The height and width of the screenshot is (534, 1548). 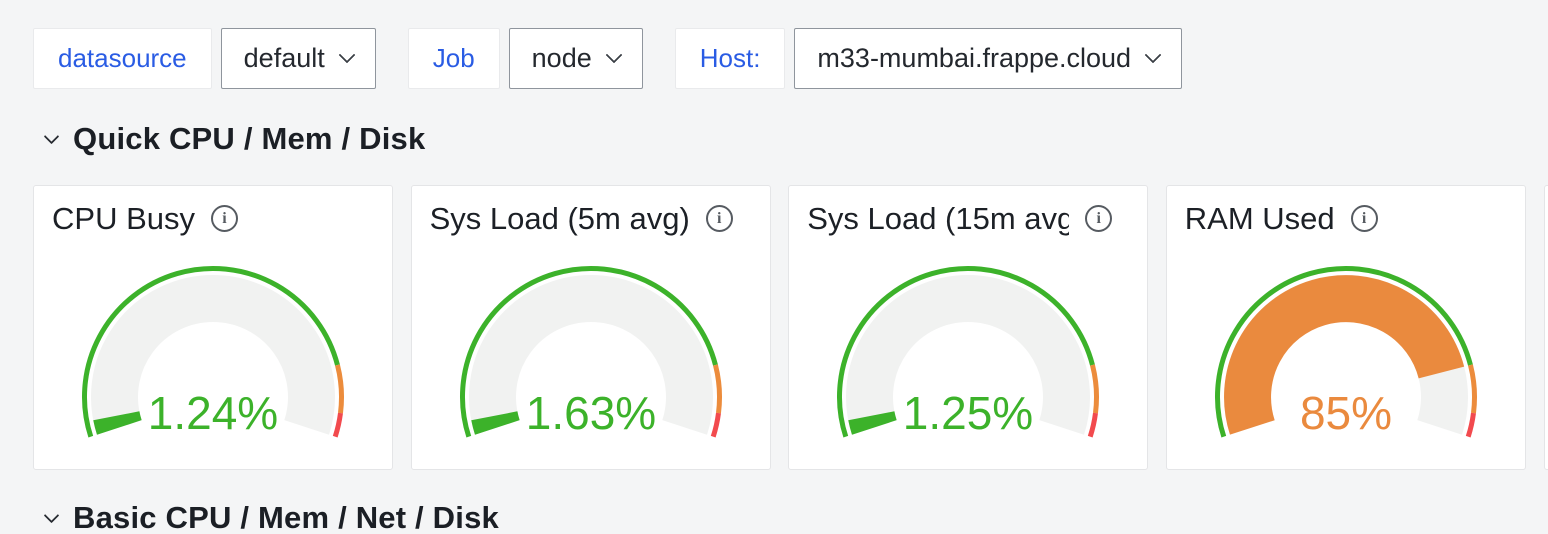 I want to click on panel-header: CPU Busy i, so click(x=213, y=212).